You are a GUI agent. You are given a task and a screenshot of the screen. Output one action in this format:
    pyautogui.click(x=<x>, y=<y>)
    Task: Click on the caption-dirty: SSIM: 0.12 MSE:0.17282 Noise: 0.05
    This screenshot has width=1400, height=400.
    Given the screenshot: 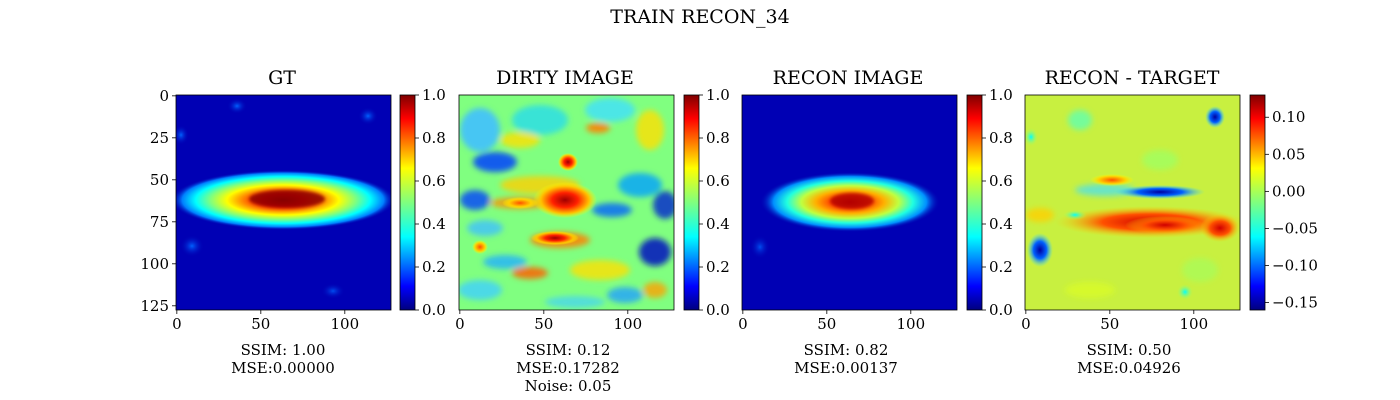 What is the action you would take?
    pyautogui.click(x=568, y=368)
    